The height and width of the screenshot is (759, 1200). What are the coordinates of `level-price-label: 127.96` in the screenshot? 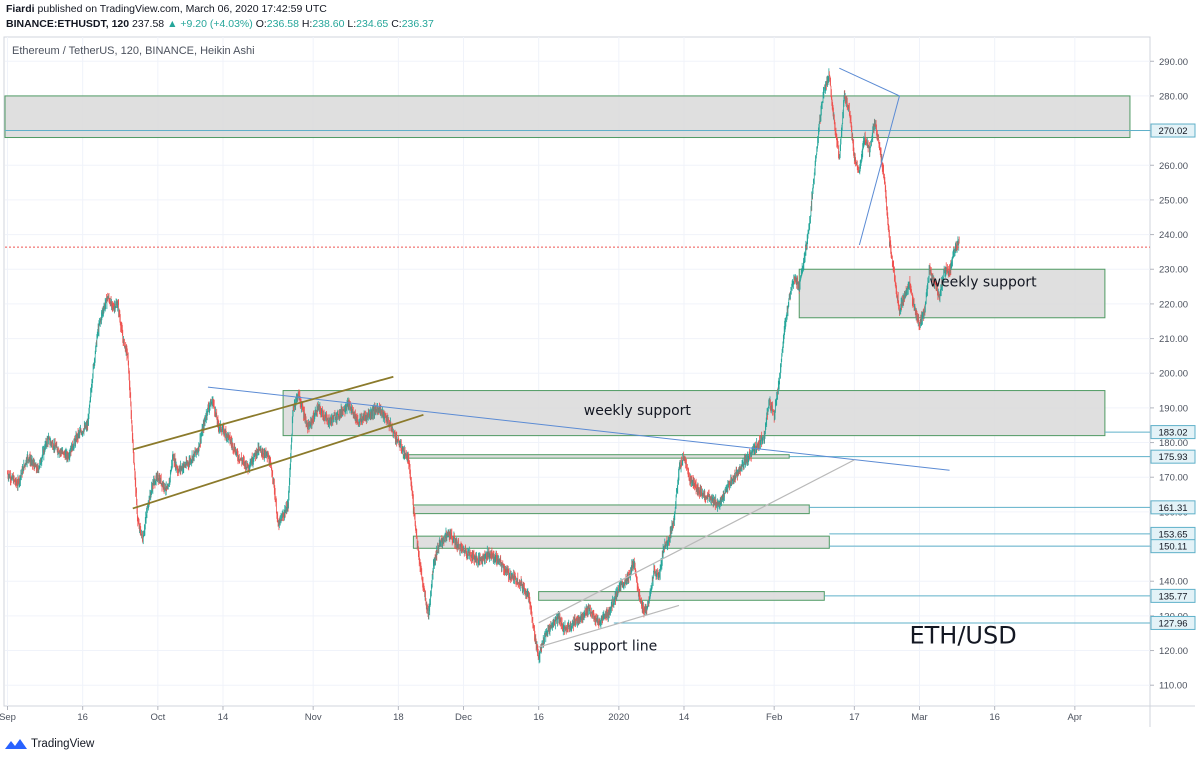 It's located at (1172, 623).